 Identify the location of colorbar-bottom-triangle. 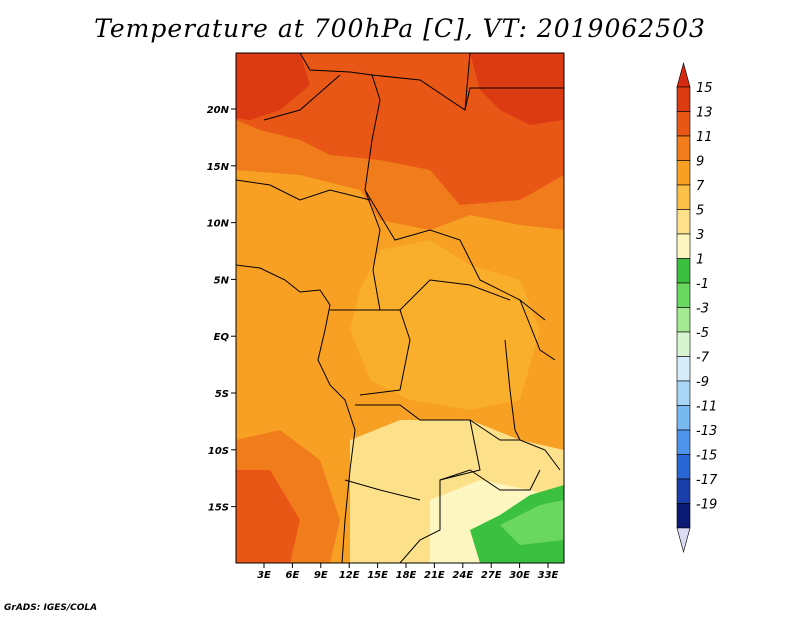
(683, 540).